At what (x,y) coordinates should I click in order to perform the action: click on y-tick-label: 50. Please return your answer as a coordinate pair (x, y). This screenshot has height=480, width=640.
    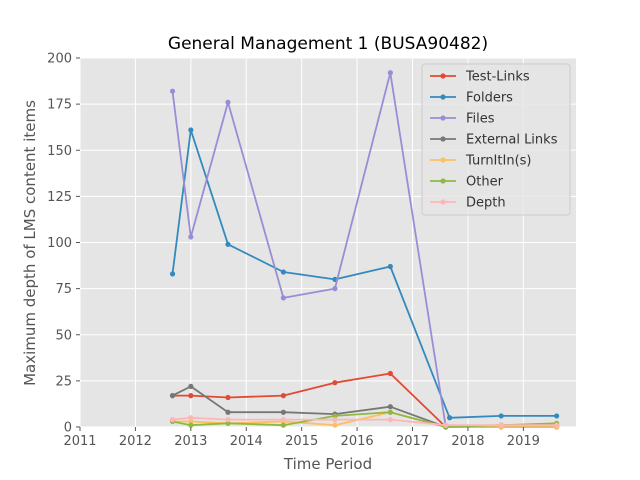
    Looking at the image, I should click on (63, 335).